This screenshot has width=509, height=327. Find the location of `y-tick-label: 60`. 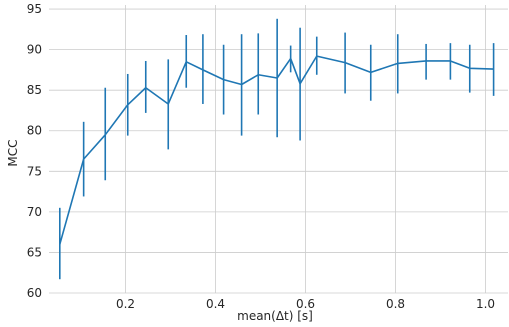

y-tick-label: 60 is located at coordinates (34, 293).